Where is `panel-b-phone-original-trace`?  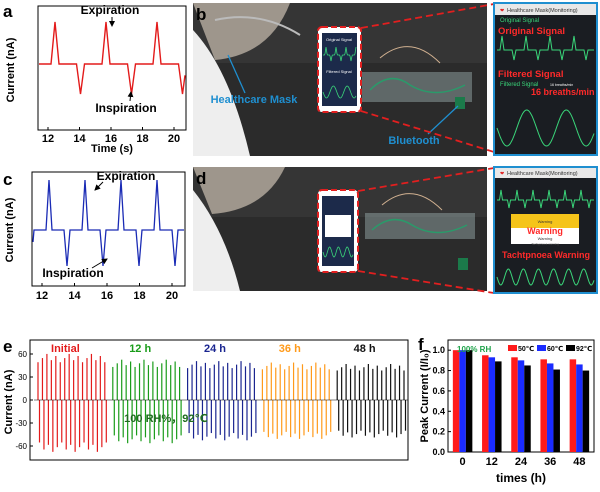 panel-b-phone-original-trace is located at coordinates (340, 54).